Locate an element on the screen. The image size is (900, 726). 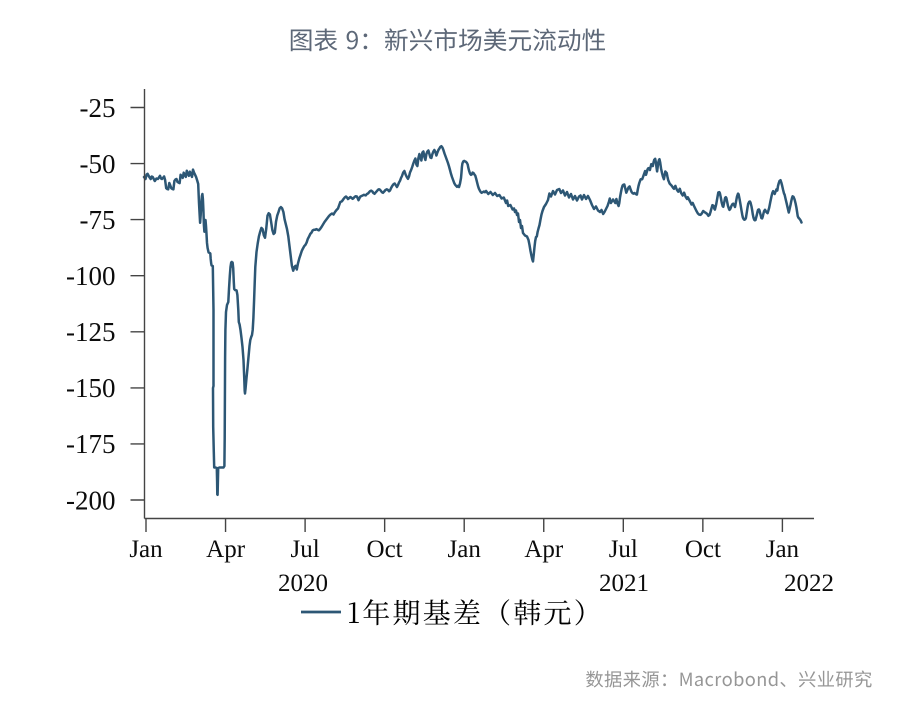
svg-text: -150 is located at coordinates (91, 388).